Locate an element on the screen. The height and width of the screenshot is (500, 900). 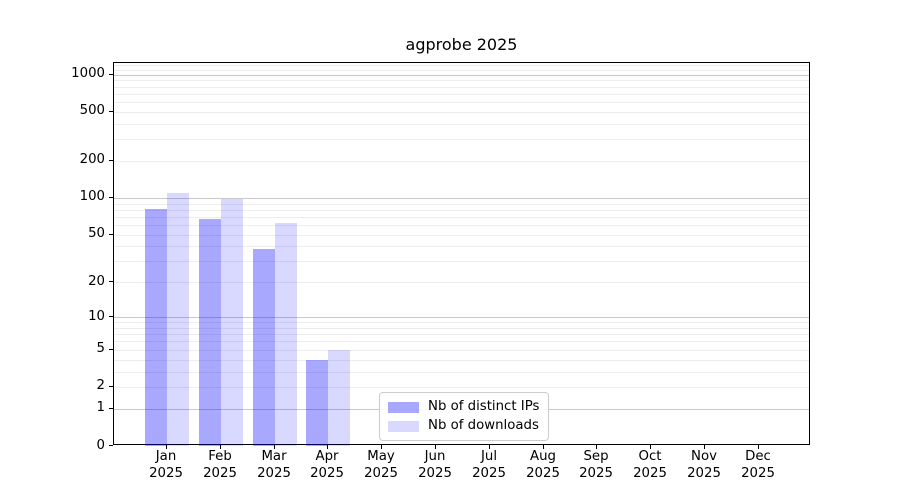
x-tick-label: Nov 2025 is located at coordinates (704, 465).